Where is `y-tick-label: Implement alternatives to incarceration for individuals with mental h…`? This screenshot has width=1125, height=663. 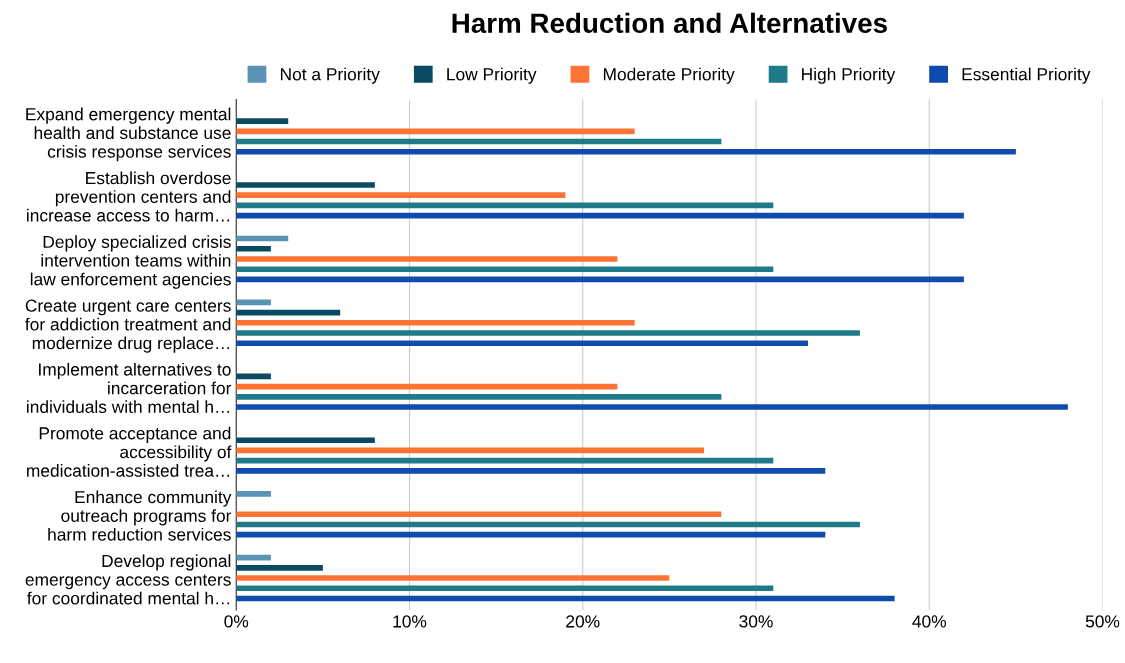 y-tick-label: Implement alternatives to incarceration for individuals with mental h… is located at coordinates (129, 388).